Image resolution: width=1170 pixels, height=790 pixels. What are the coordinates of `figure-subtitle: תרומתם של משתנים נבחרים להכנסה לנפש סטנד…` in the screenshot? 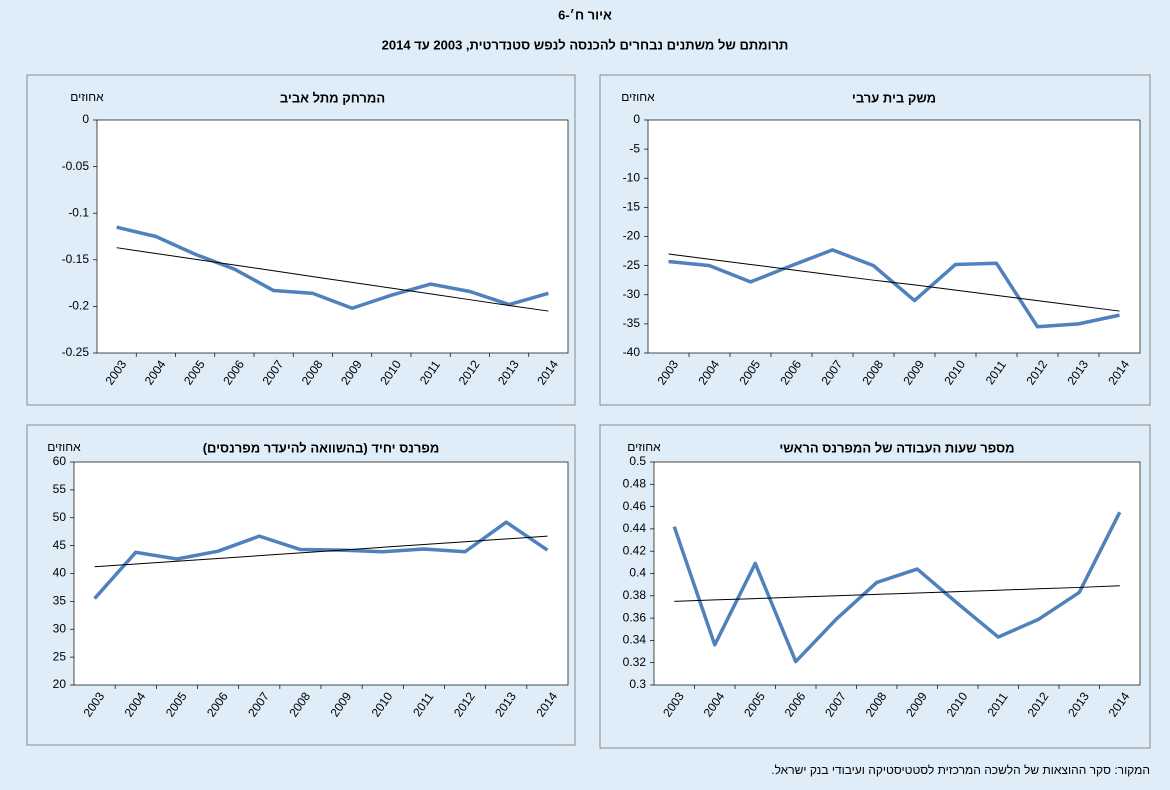 It's located at (585, 44).